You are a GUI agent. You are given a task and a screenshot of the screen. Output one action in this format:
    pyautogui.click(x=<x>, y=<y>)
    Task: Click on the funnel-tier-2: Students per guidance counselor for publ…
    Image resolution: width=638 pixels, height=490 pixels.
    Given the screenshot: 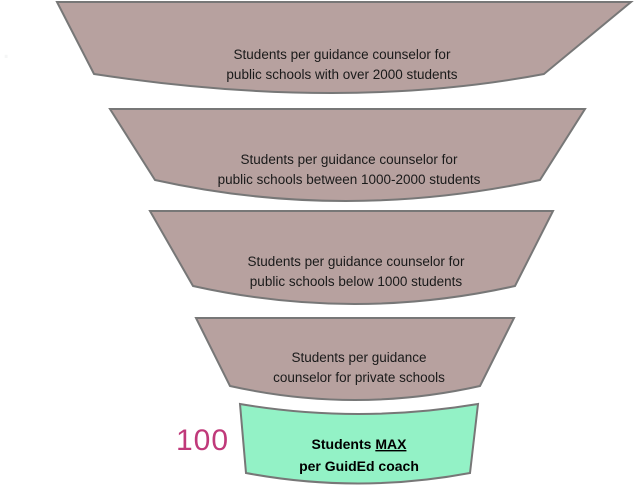 What is the action you would take?
    pyautogui.click(x=347, y=155)
    